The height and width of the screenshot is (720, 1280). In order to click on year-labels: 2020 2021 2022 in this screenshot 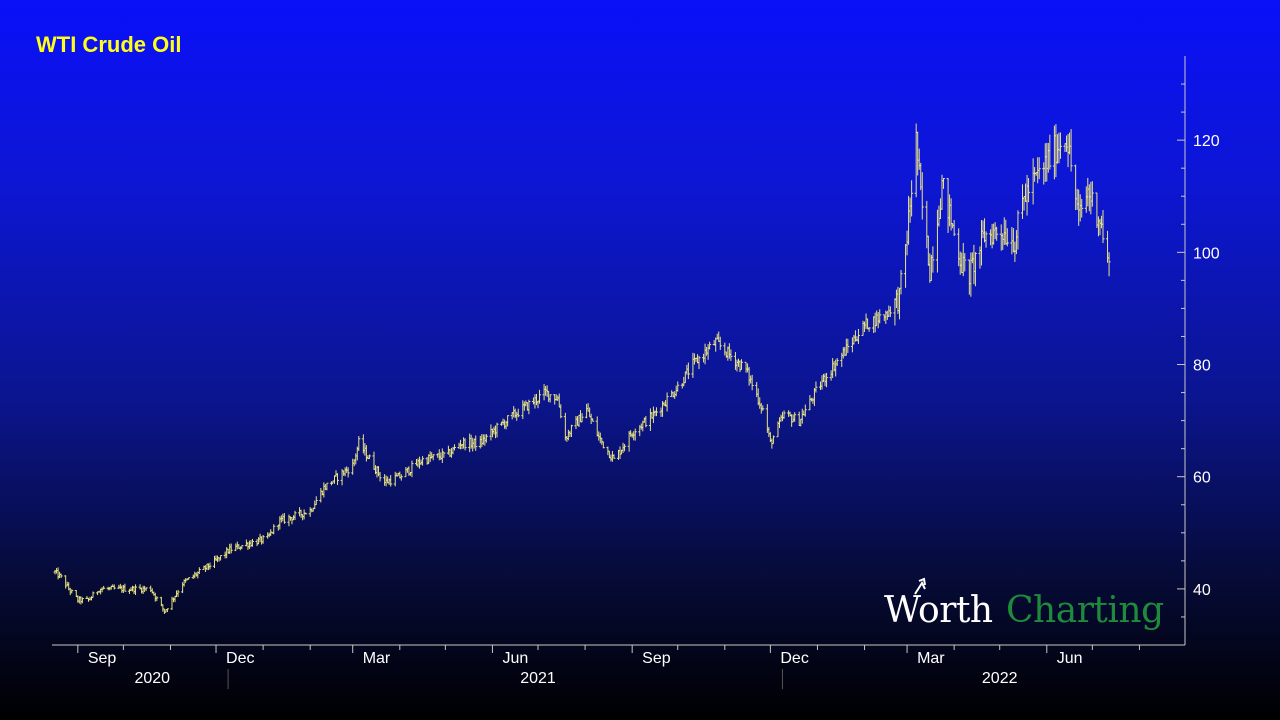, I will do `click(576, 679)`.